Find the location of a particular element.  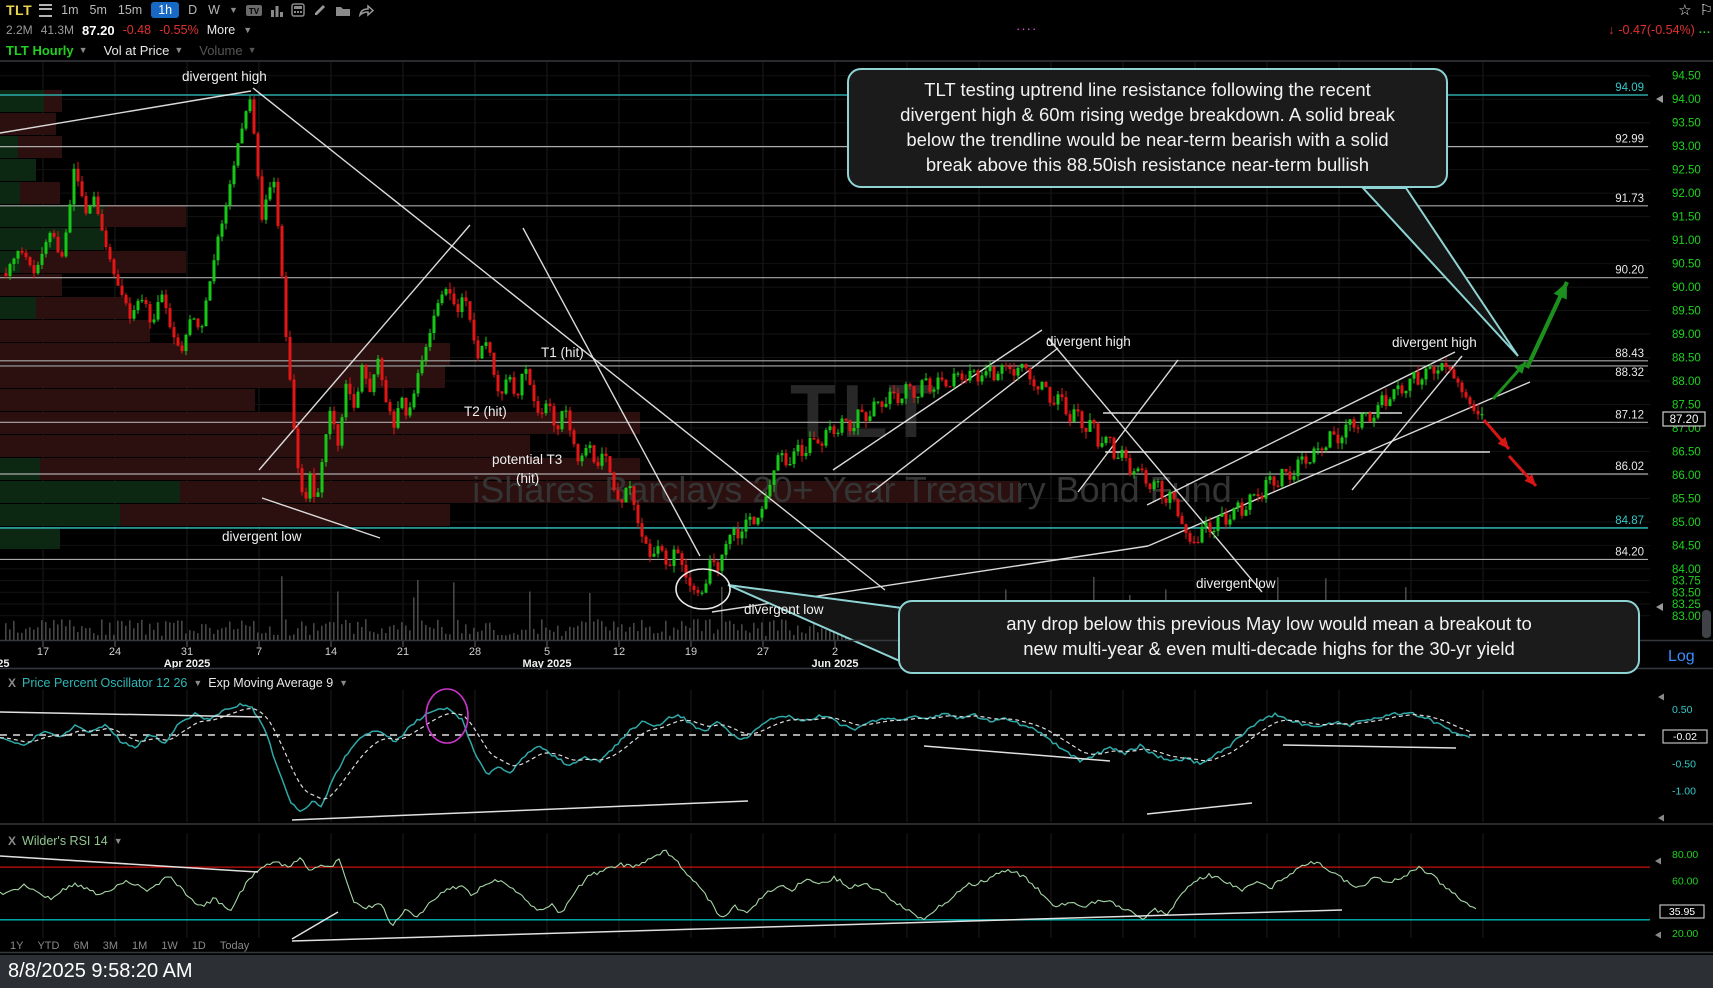

svg-text: 94.09 is located at coordinates (1629, 88).